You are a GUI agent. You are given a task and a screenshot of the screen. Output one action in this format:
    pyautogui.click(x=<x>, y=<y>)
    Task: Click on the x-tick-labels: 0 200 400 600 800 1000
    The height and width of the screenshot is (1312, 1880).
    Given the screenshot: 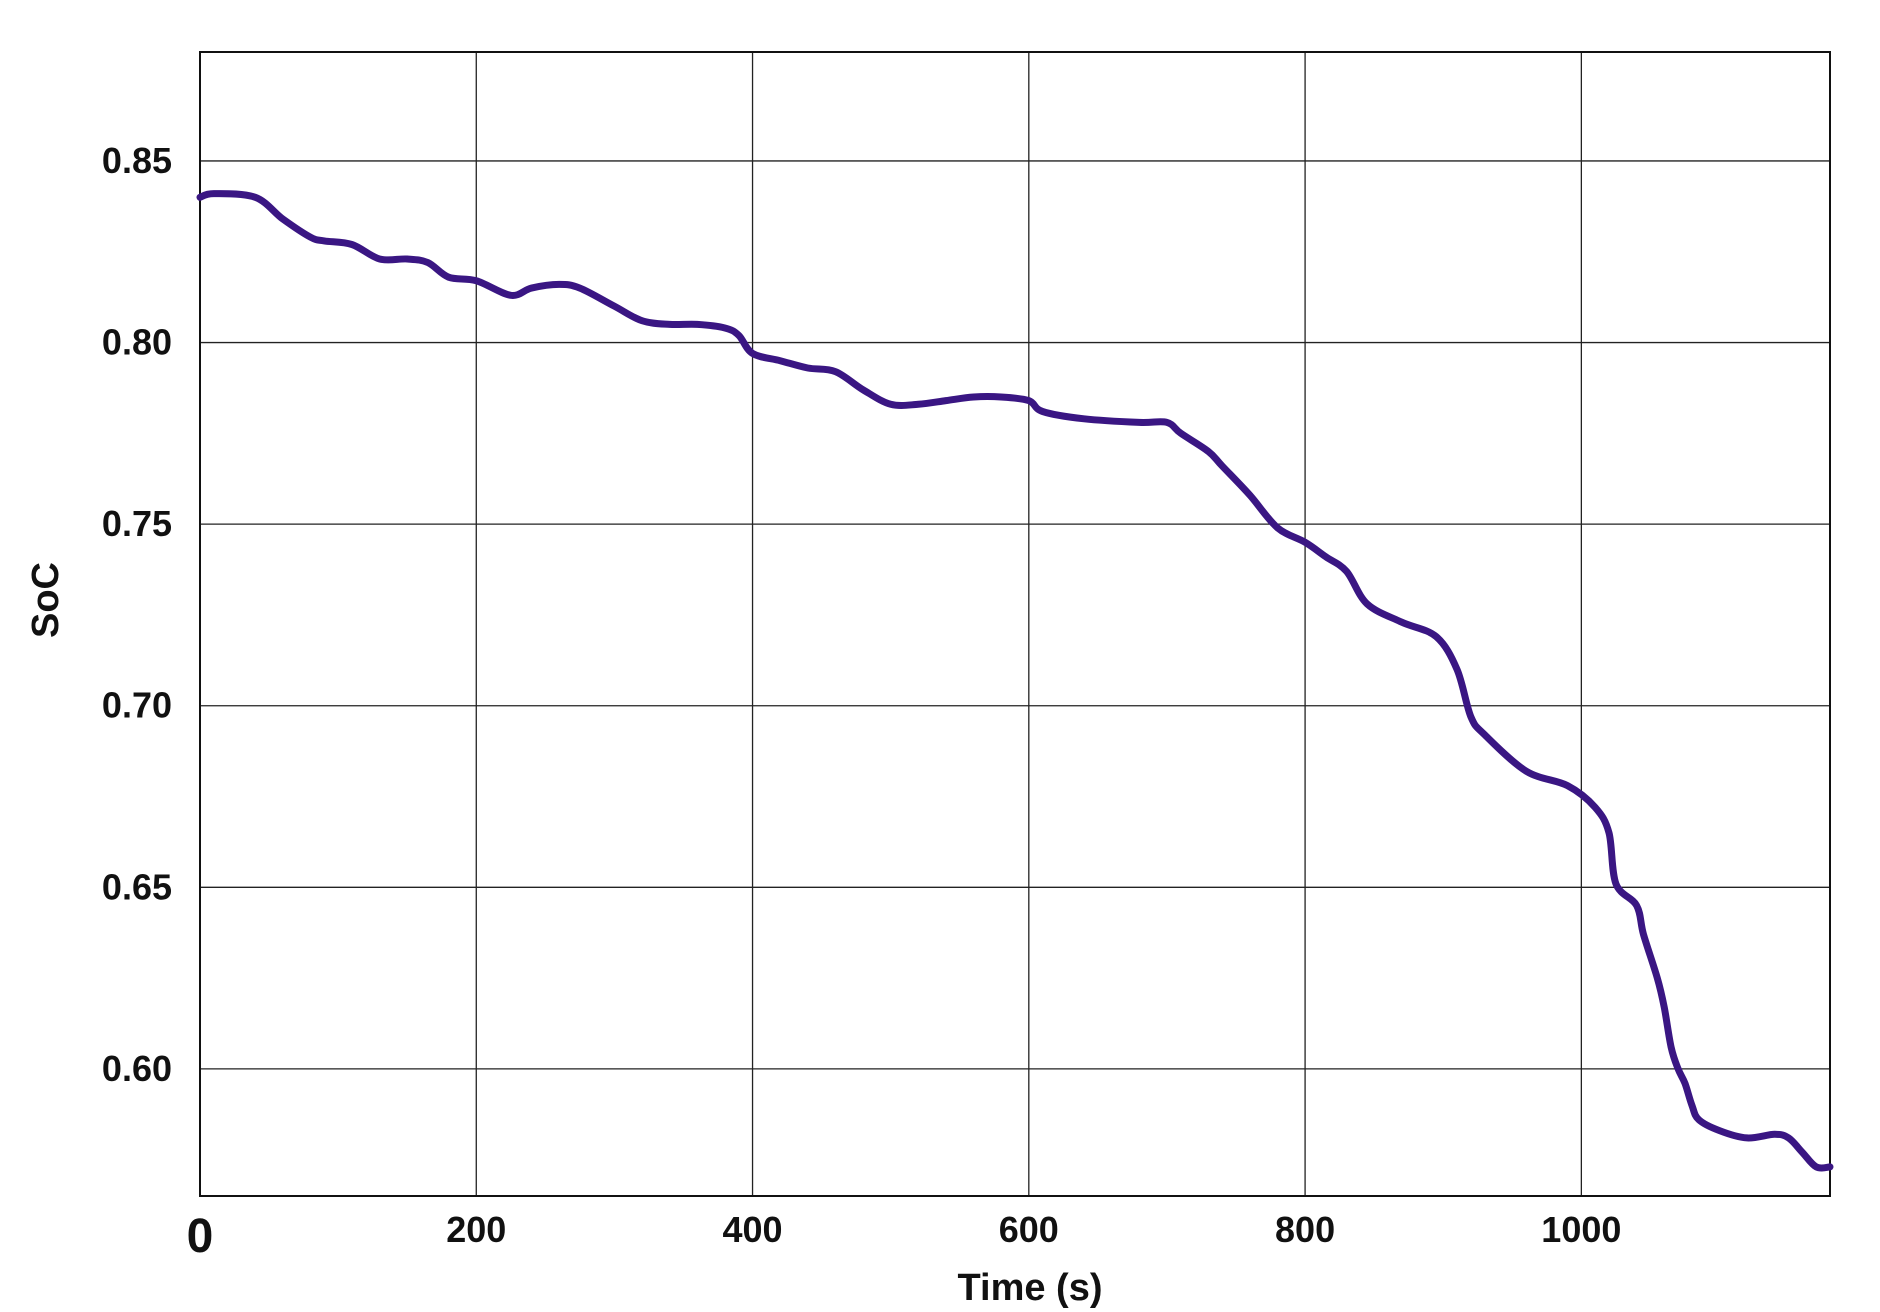 What is the action you would take?
    pyautogui.click(x=904, y=1236)
    